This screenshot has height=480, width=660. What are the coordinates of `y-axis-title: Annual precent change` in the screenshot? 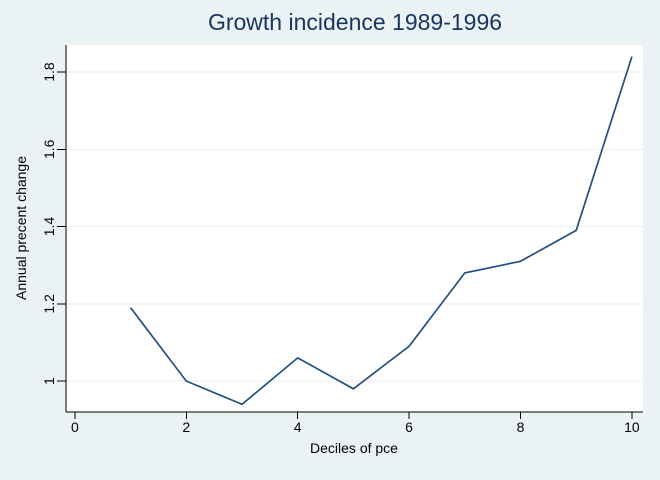 It's located at (21, 228).